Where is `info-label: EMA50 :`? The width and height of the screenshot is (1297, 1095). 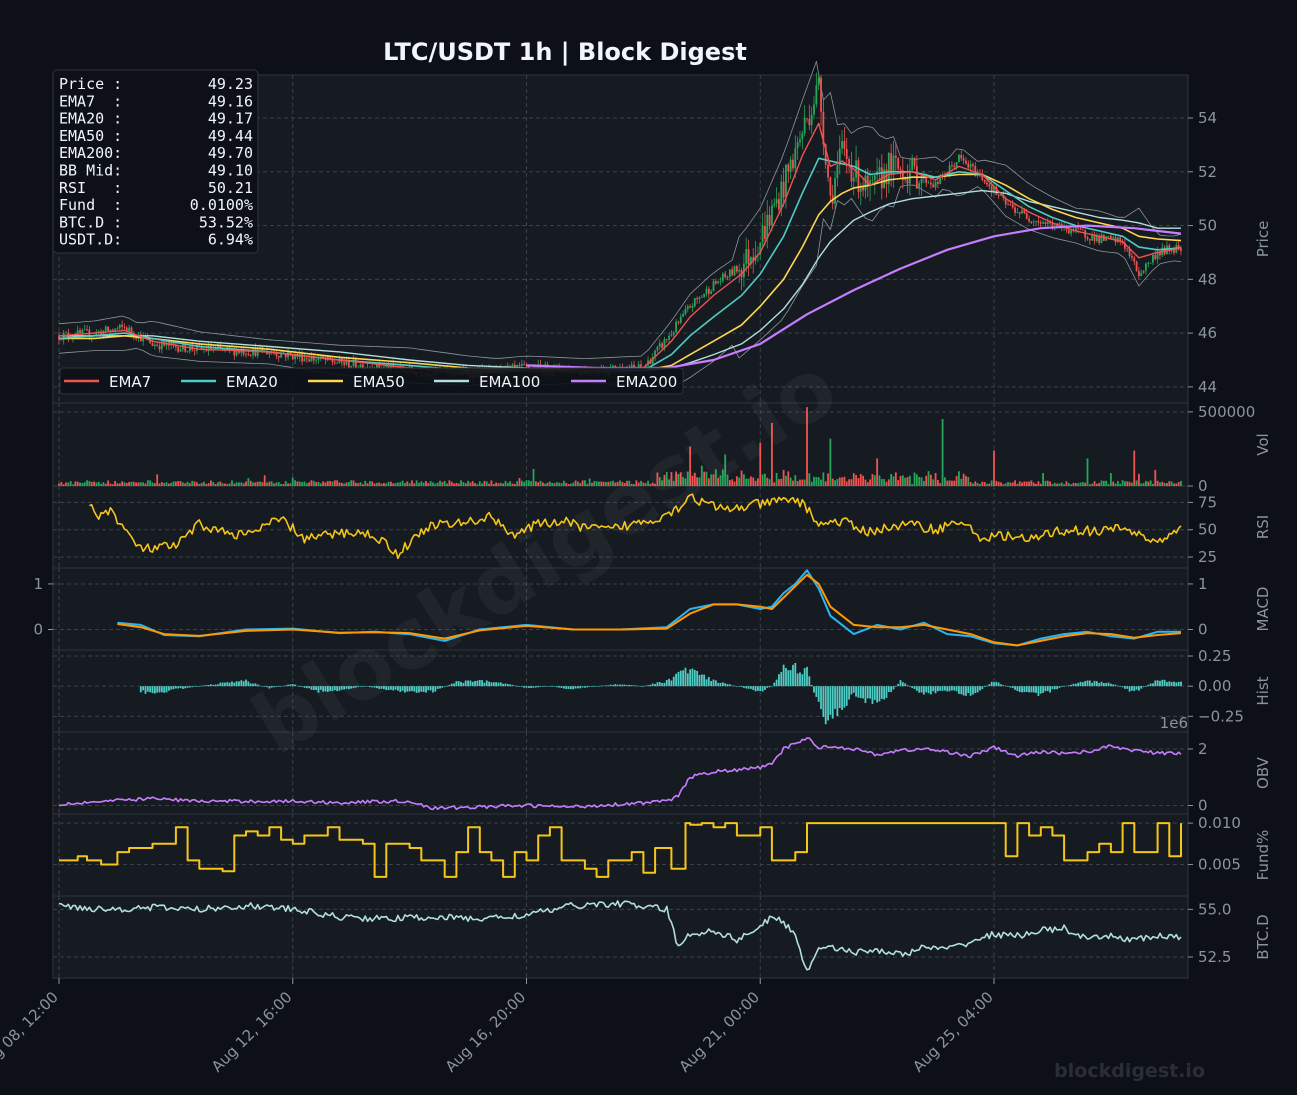 info-label: EMA50 : is located at coordinates (90, 136).